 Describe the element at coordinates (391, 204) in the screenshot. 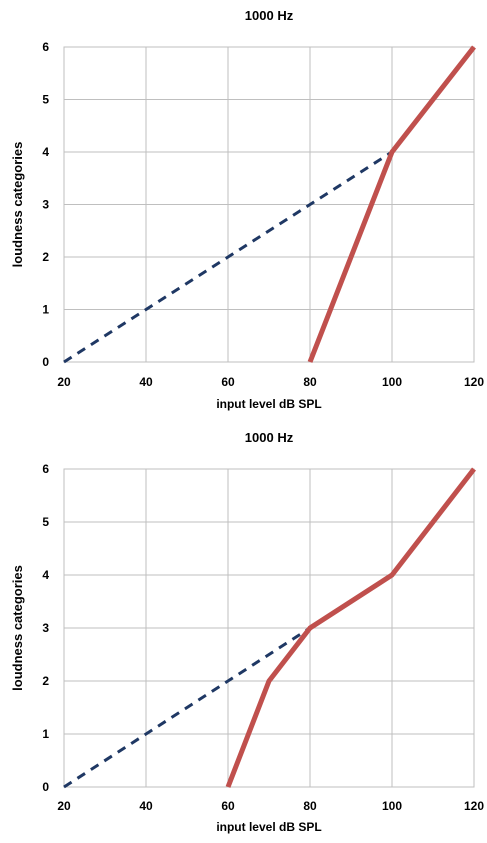

I see `solid-series-line` at that location.